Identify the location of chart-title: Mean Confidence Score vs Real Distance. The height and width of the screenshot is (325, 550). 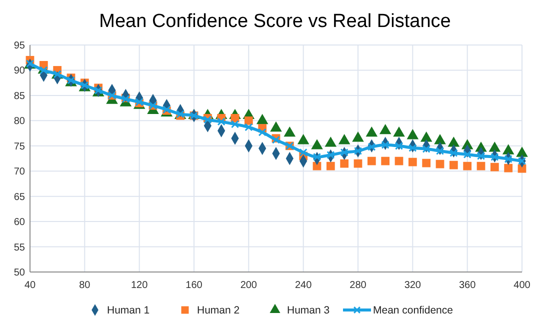
(275, 21).